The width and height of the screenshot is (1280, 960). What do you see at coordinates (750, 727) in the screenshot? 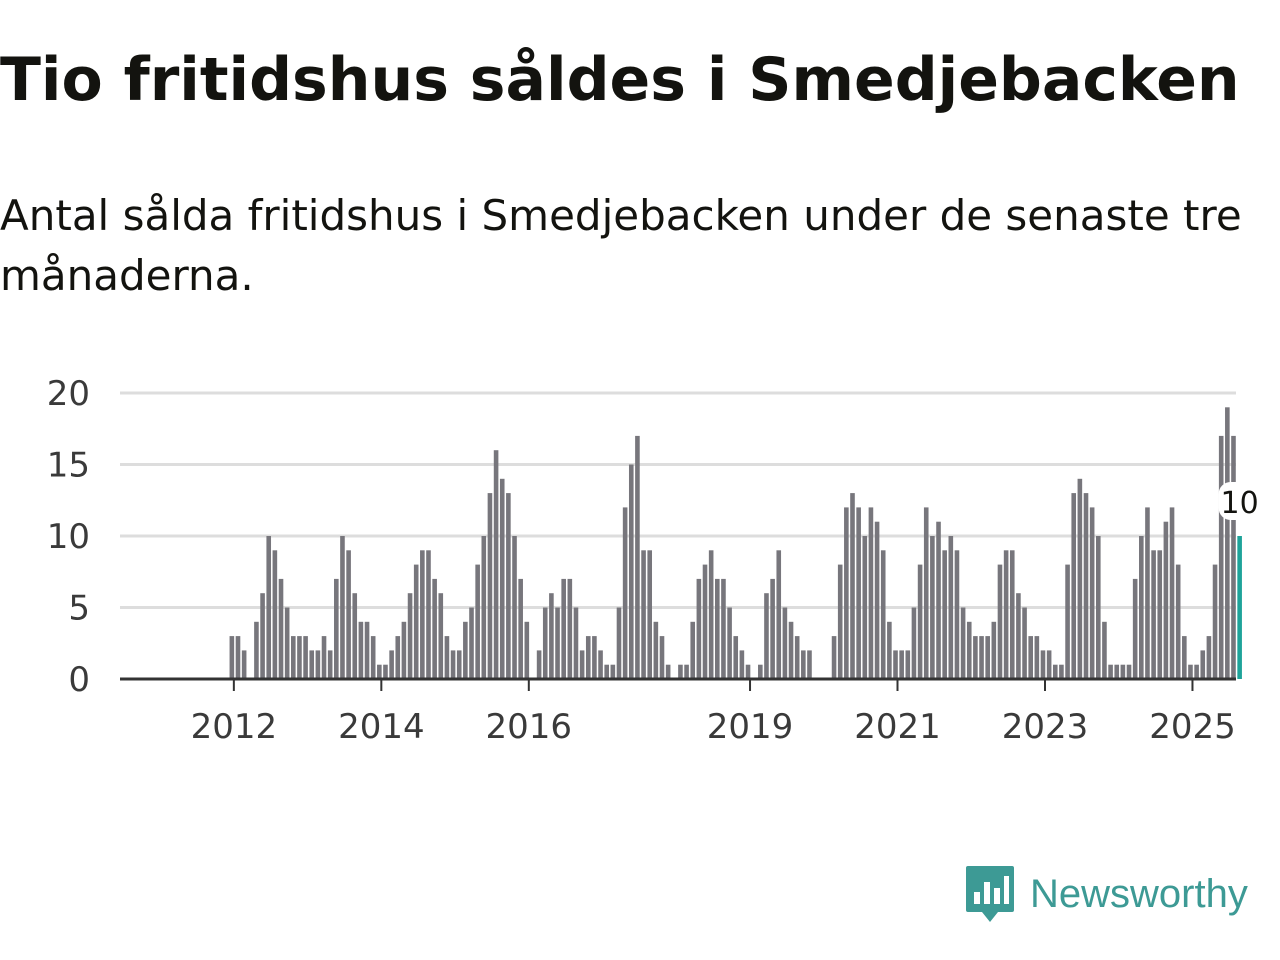
I see `x-tick-label: 2019` at bounding box center [750, 727].